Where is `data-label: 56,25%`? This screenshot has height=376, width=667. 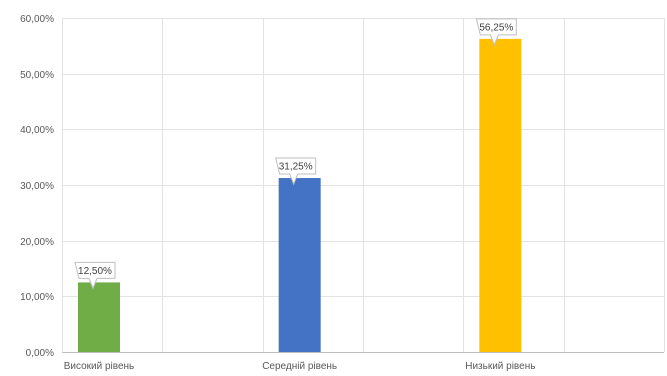
data-label: 56,25% is located at coordinates (496, 32).